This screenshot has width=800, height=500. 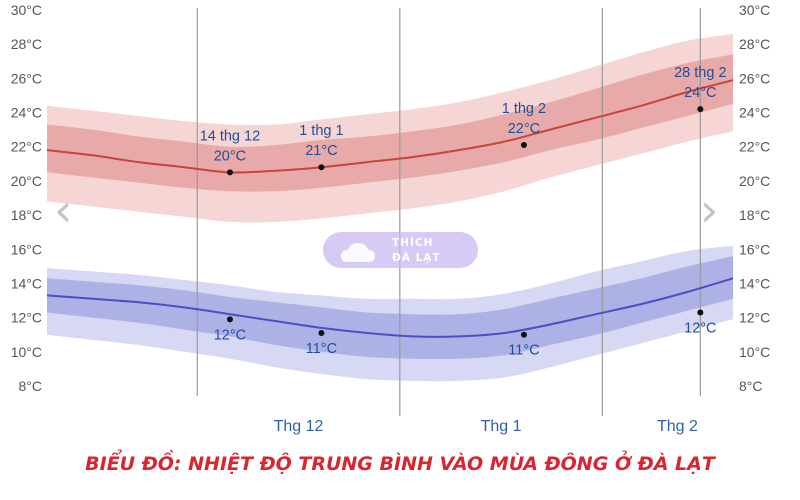 What do you see at coordinates (26, 249) in the screenshot?
I see `y-tick-left: 16°C` at bounding box center [26, 249].